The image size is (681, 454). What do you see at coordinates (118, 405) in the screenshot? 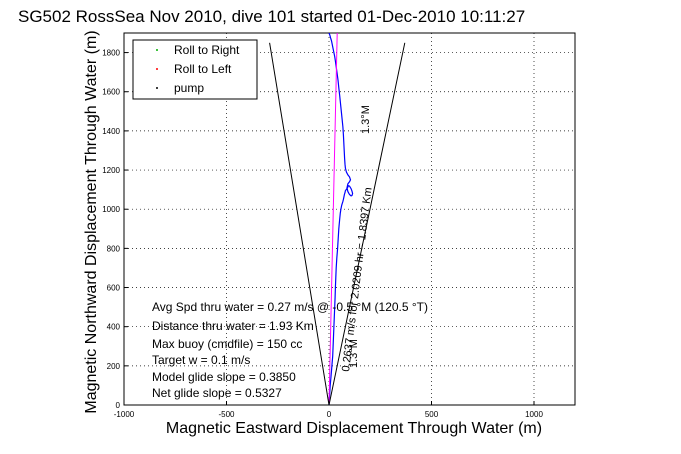
I see `y-tick-label-0: 0` at bounding box center [118, 405].